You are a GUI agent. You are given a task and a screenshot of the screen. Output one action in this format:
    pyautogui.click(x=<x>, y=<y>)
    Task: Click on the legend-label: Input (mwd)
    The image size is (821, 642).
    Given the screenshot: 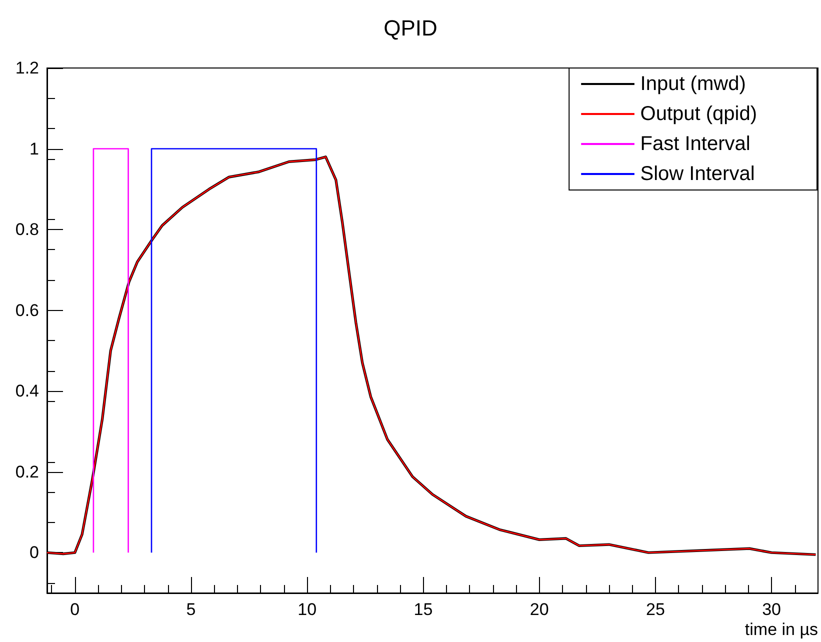 What is the action you would take?
    pyautogui.click(x=693, y=84)
    